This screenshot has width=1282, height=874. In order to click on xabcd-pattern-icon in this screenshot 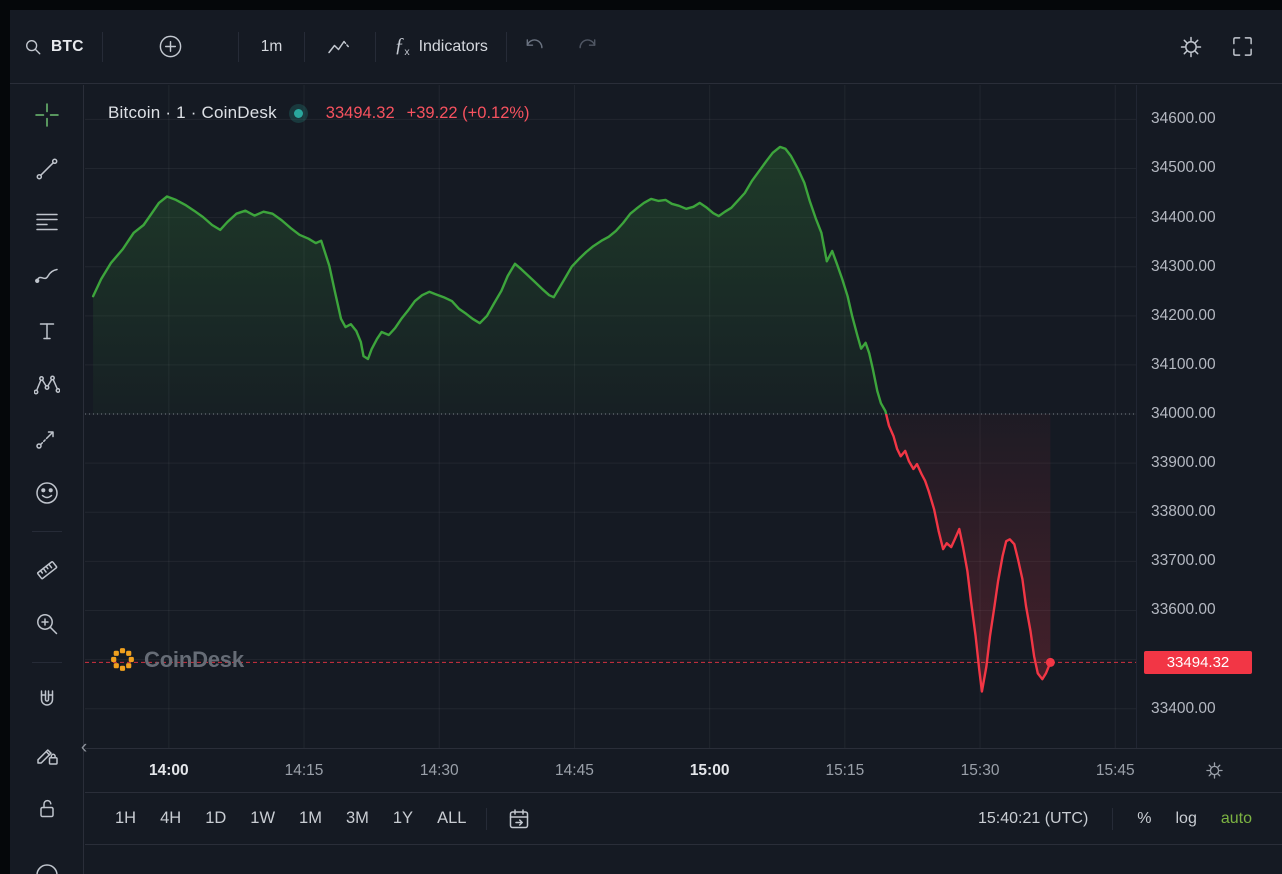, I will do `click(46, 385)`.